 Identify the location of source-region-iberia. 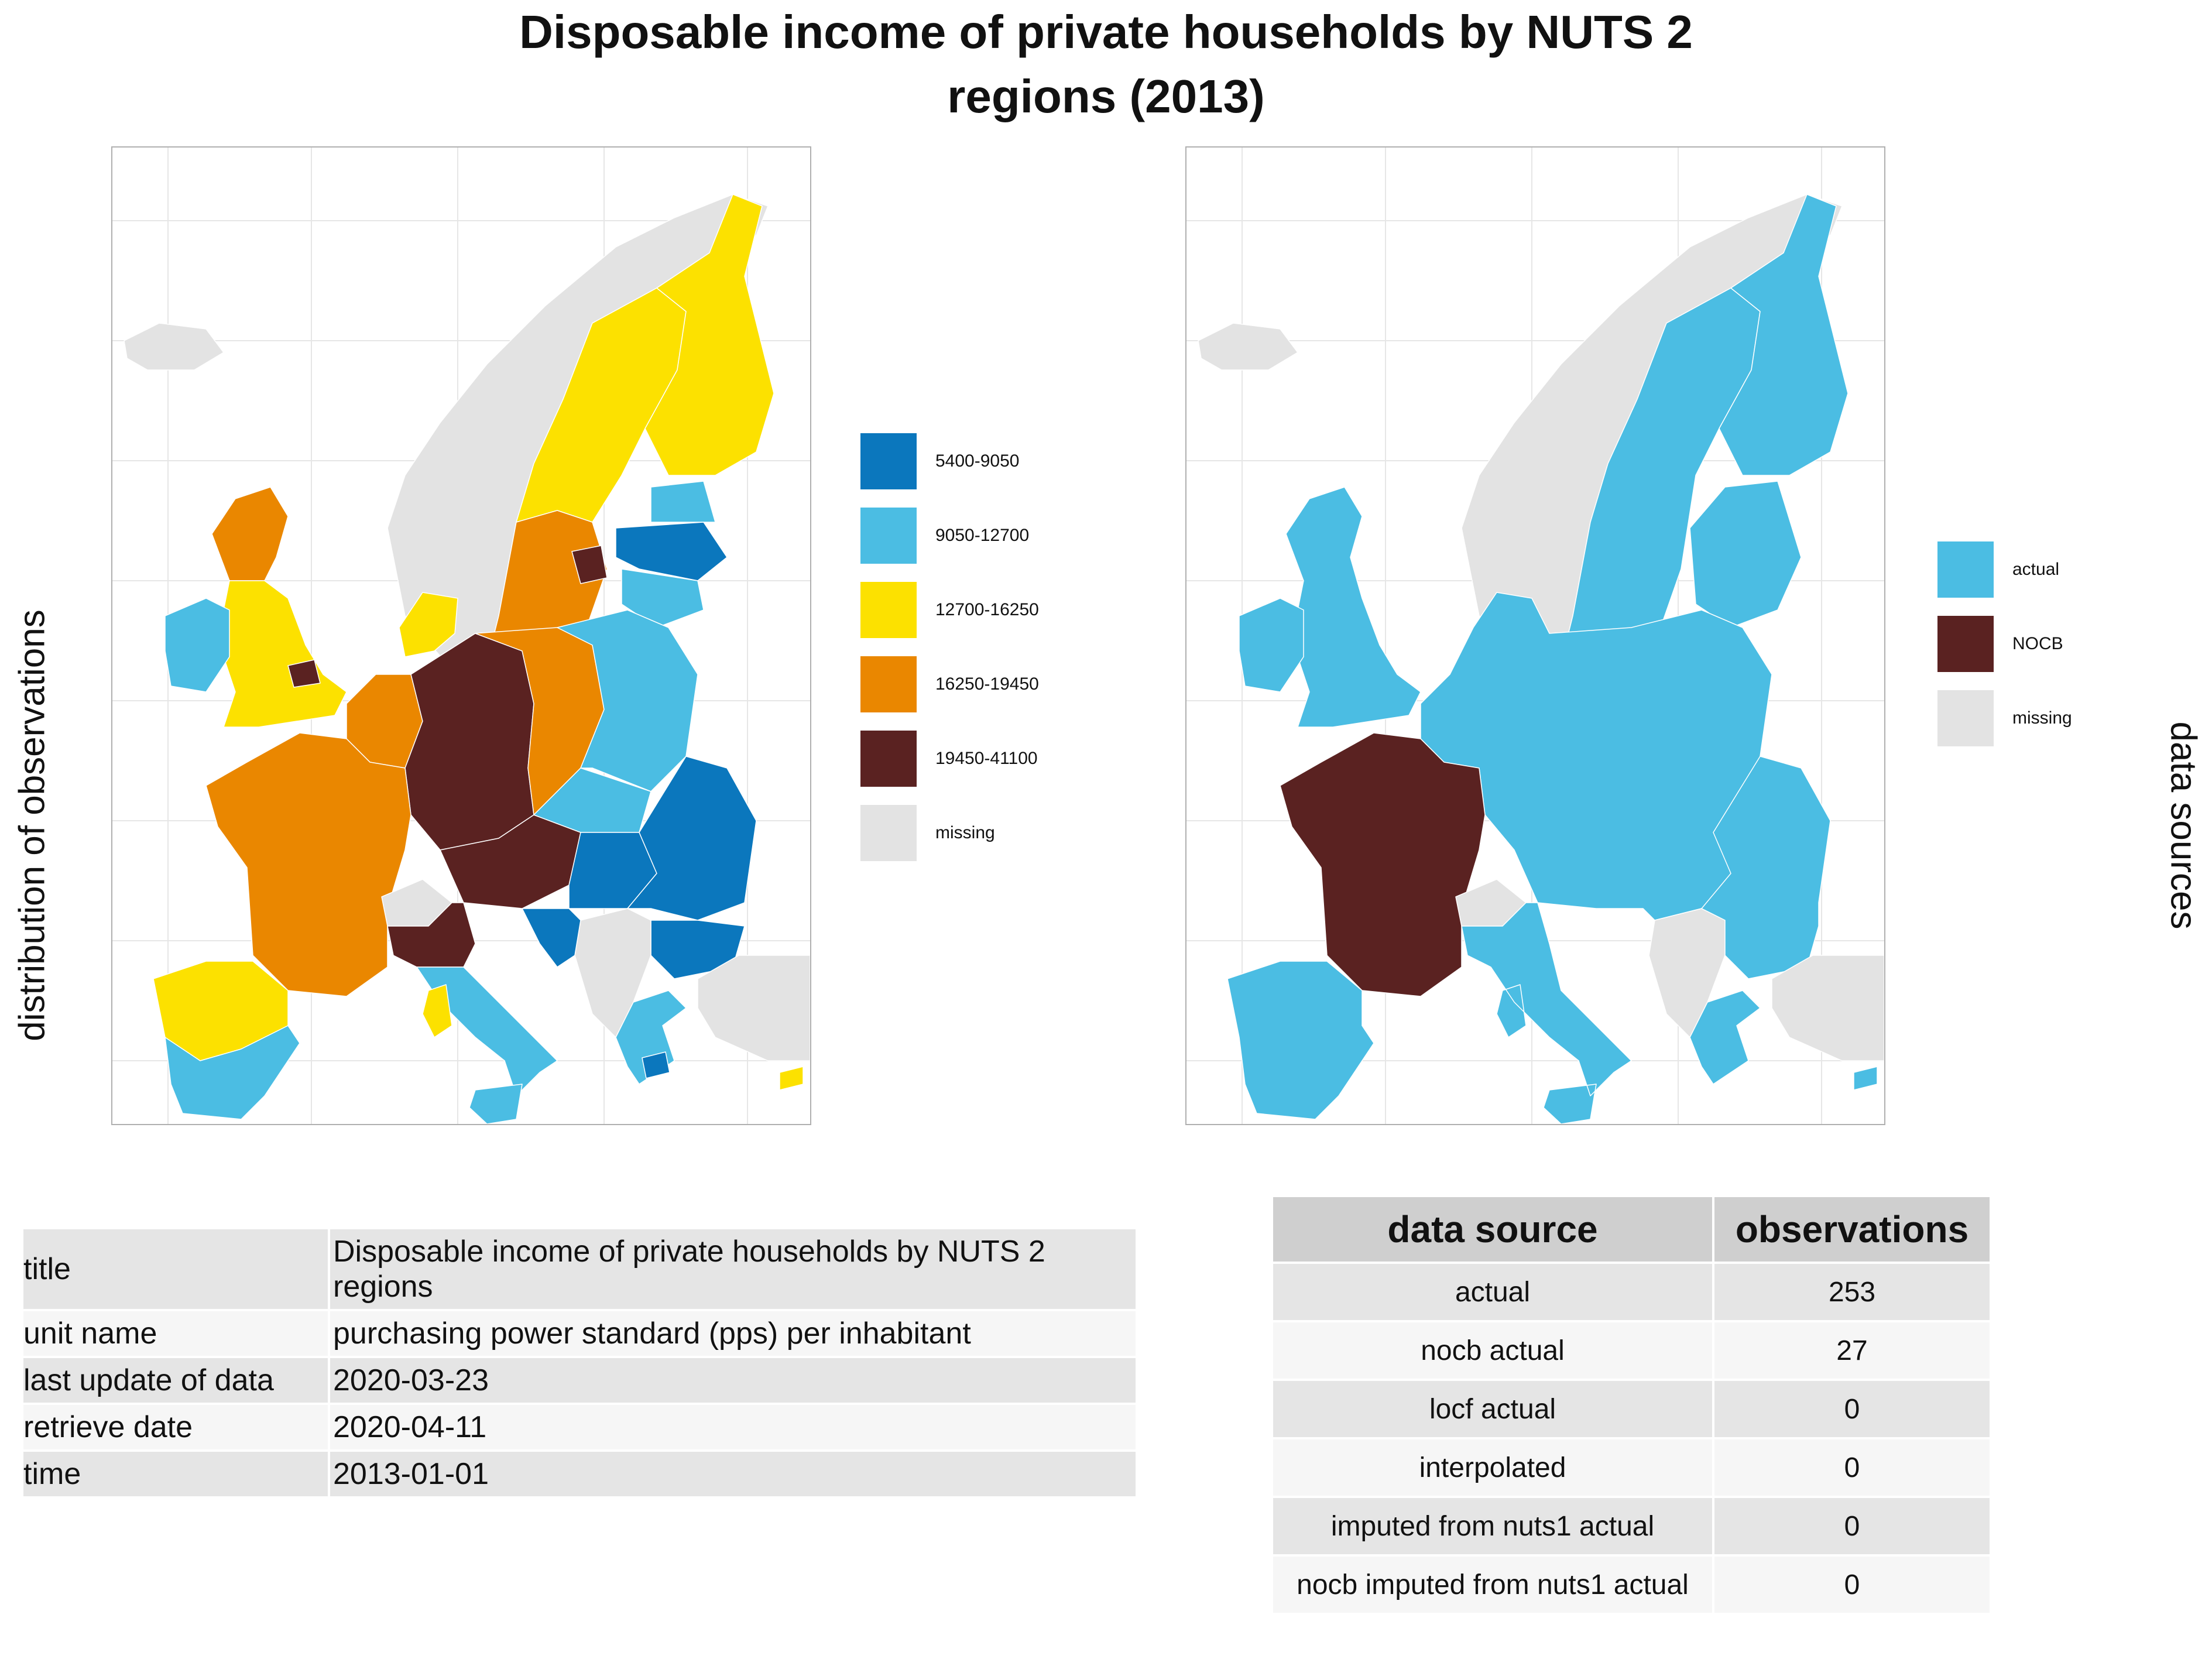
(1300, 1040).